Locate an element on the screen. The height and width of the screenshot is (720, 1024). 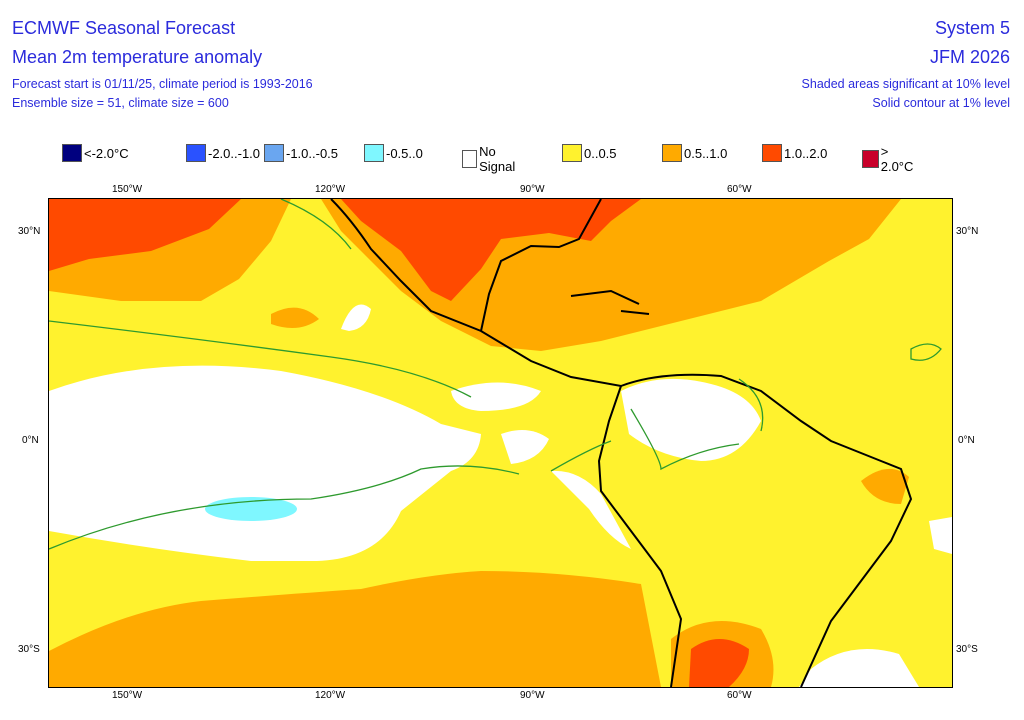
no-signal-colombia is located at coordinates (496, 396).